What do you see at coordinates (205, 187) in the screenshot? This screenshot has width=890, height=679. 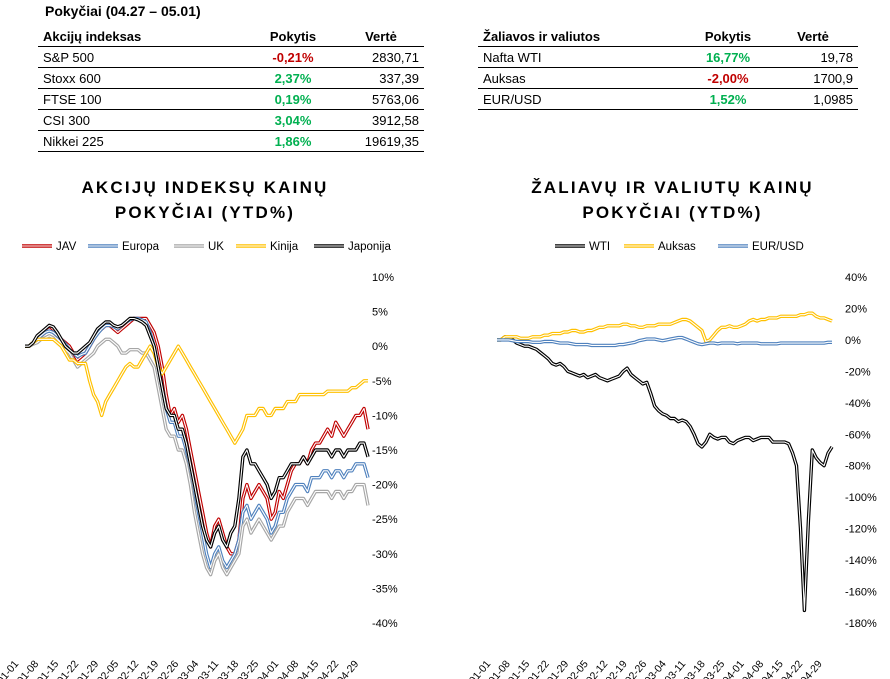 I see `chart-title-line1: AKCIJŲ INDEKSŲ KAINŲ` at bounding box center [205, 187].